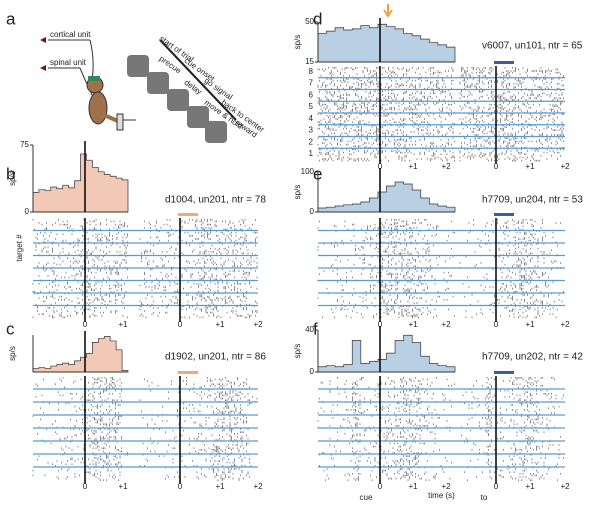  What do you see at coordinates (388, 11) in the screenshot?
I see `cue-arrow` at bounding box center [388, 11].